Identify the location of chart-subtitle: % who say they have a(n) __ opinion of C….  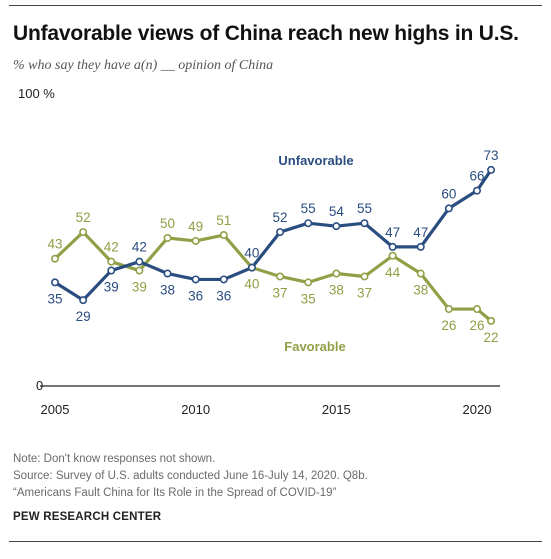
(143, 65).